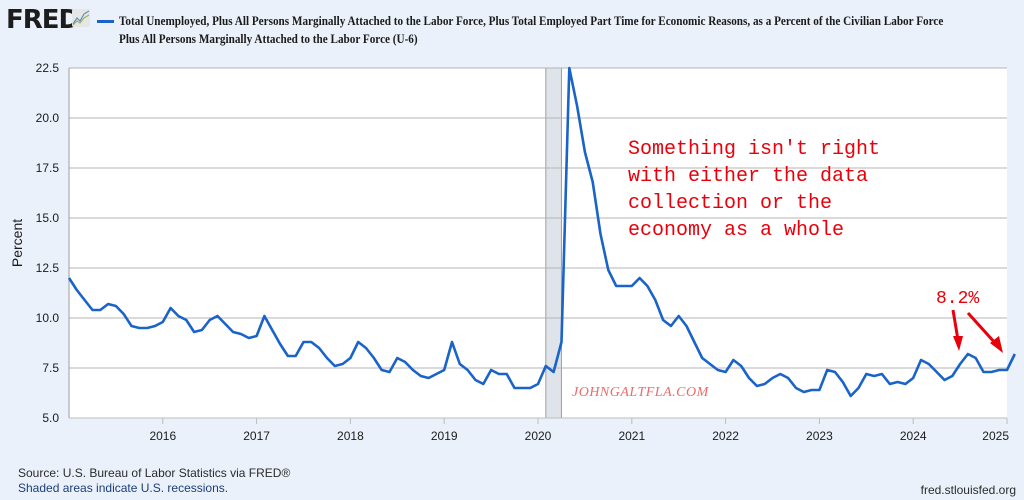  Describe the element at coordinates (748, 176) in the screenshot. I see `comment-line-2: with either the data` at that location.